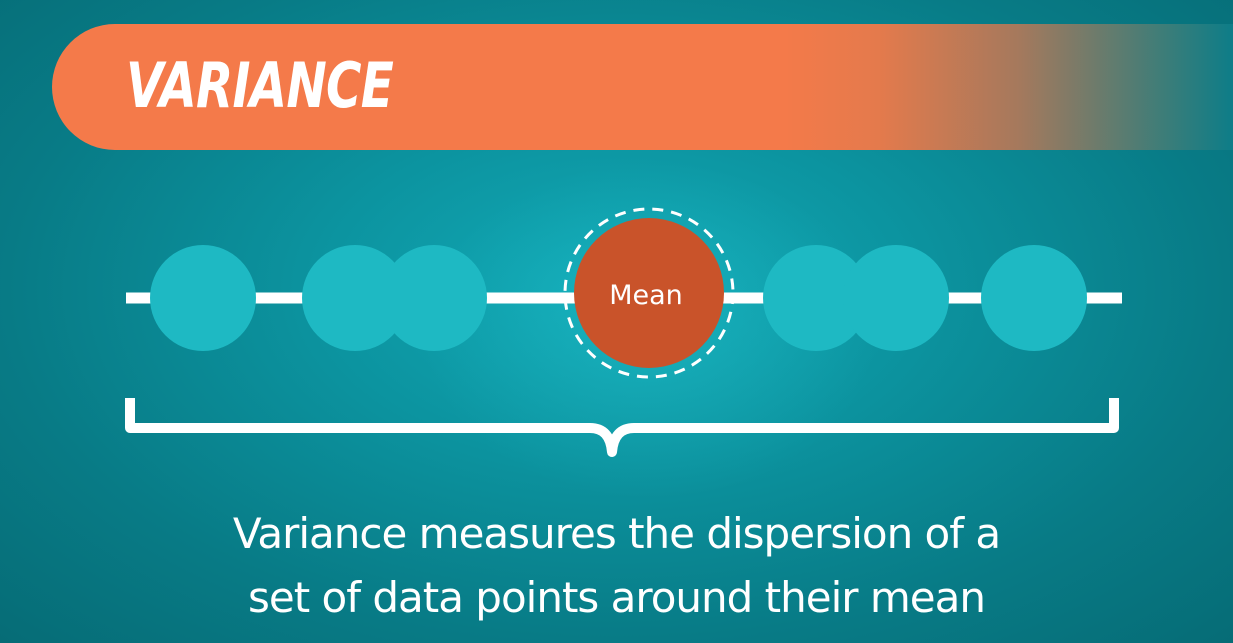  Describe the element at coordinates (616, 597) in the screenshot. I see `caption-line-2: set of data points around their mean` at that location.